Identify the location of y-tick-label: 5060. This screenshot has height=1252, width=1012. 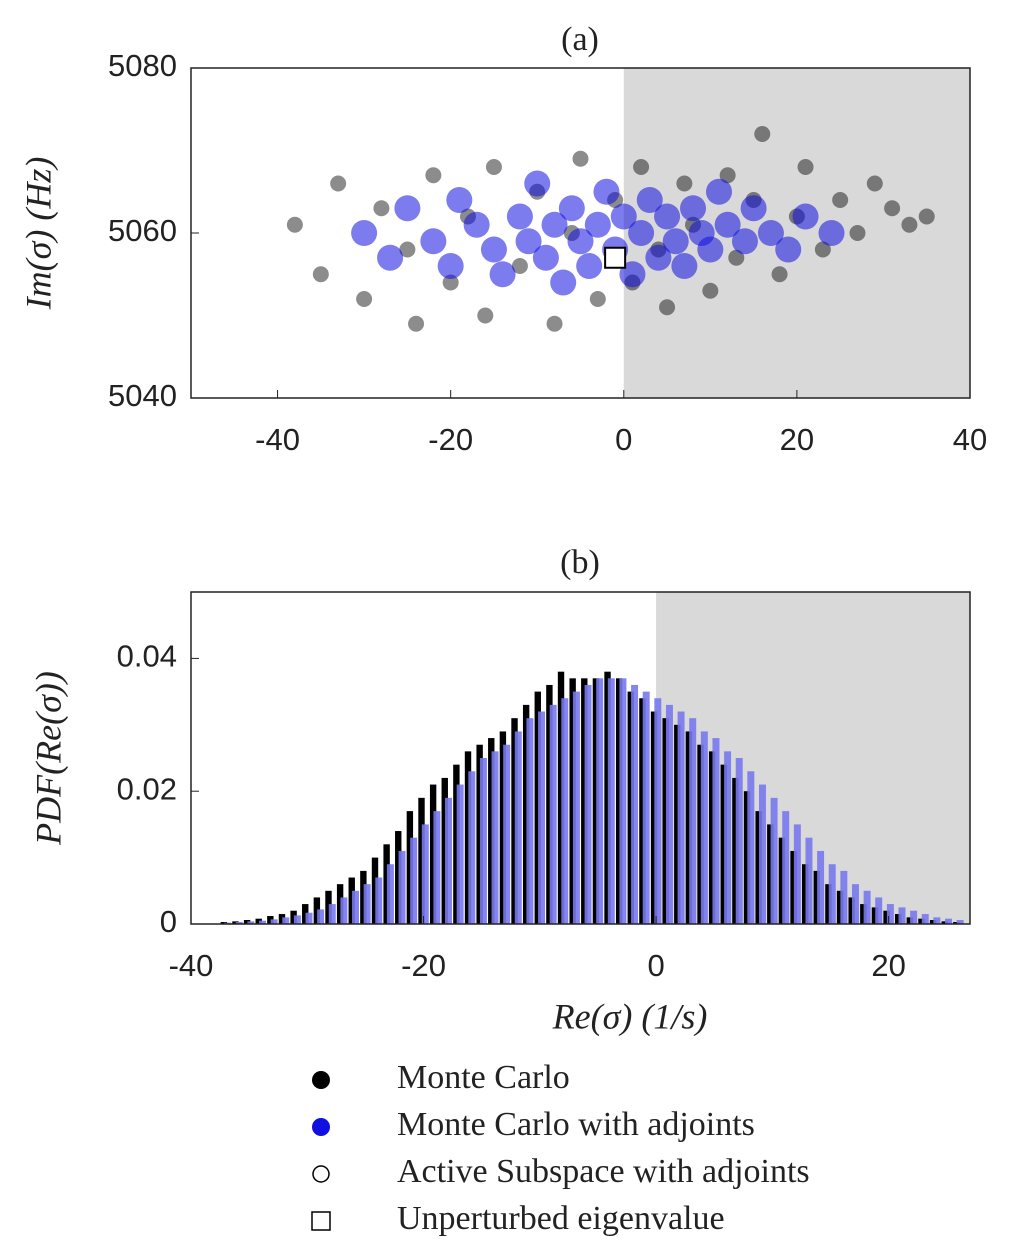
(142, 230).